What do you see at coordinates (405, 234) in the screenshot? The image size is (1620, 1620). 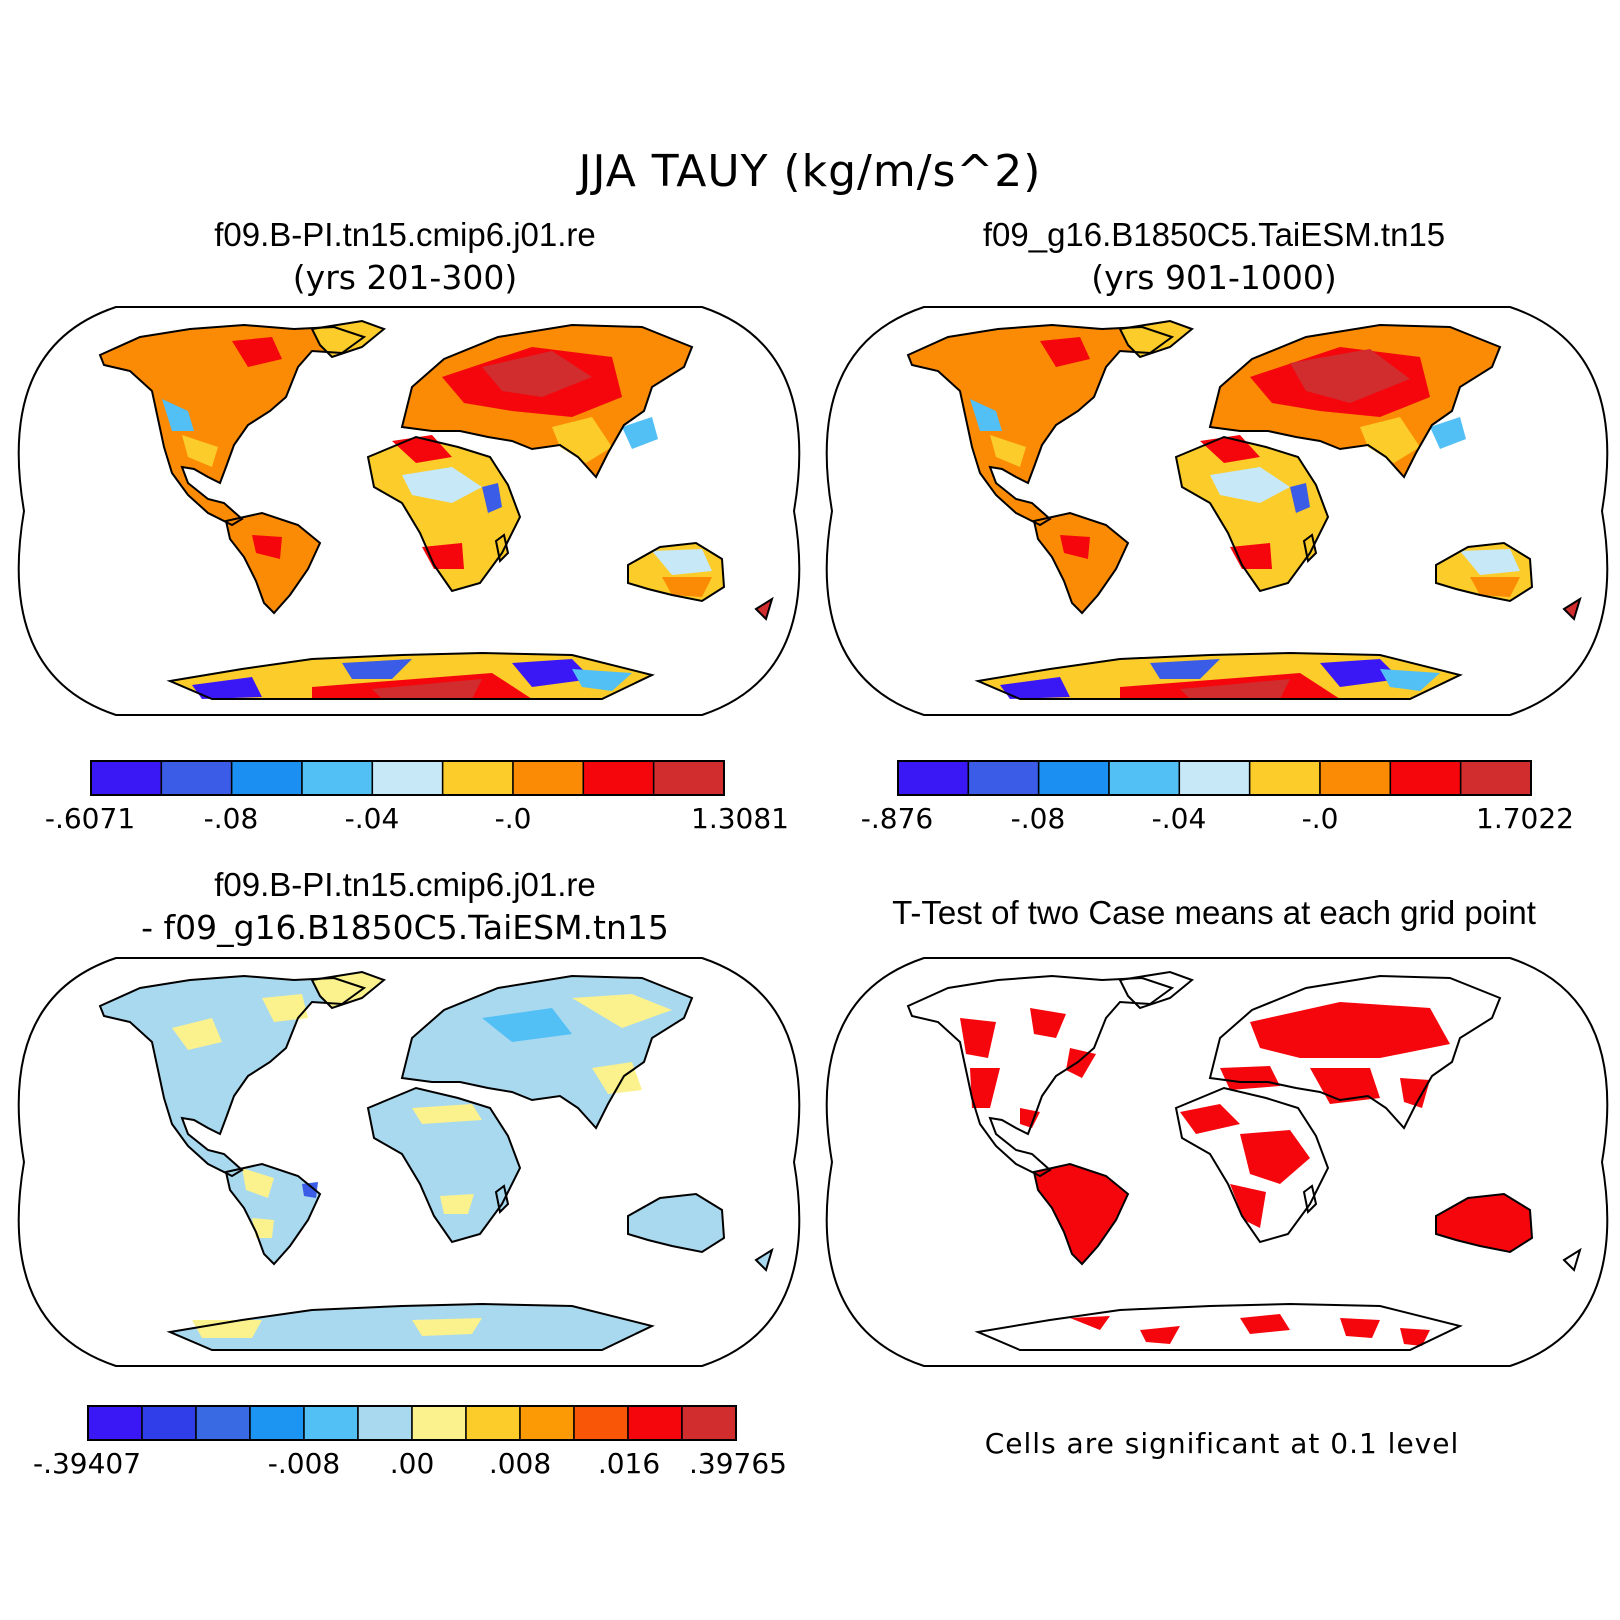 I see `panel1-title: f09.B-PI.tn15.cmip6.j01.re` at bounding box center [405, 234].